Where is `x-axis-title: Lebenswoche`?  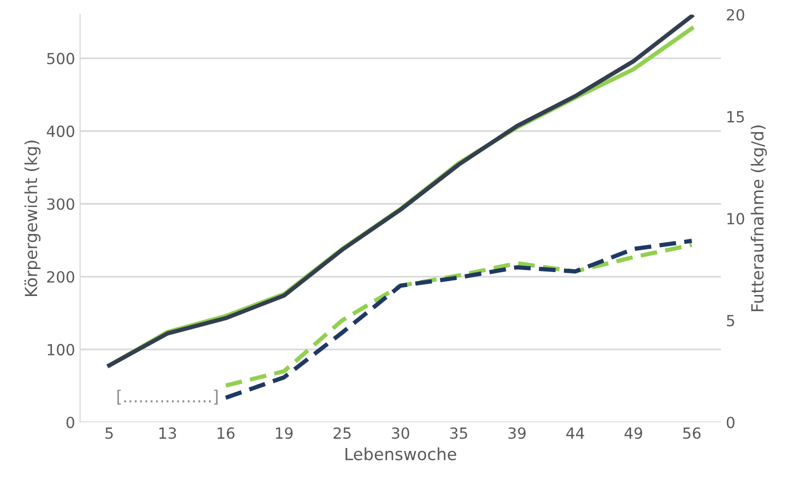 x-axis-title: Lebenswoche is located at coordinates (401, 453).